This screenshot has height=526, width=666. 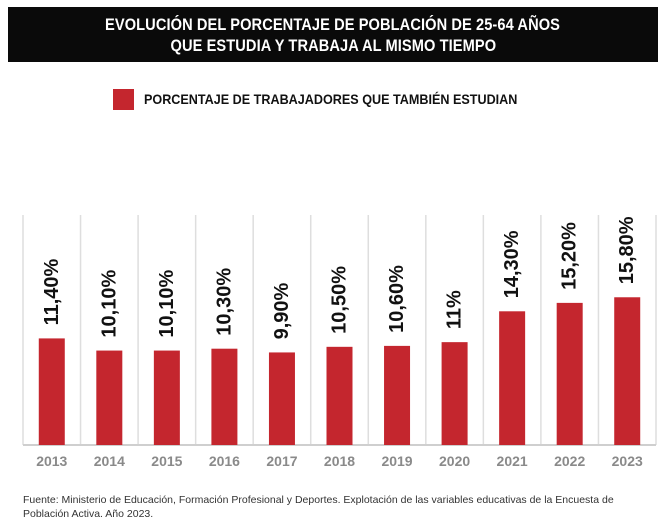 What do you see at coordinates (282, 311) in the screenshot?
I see `data-label: 9,90%` at bounding box center [282, 311].